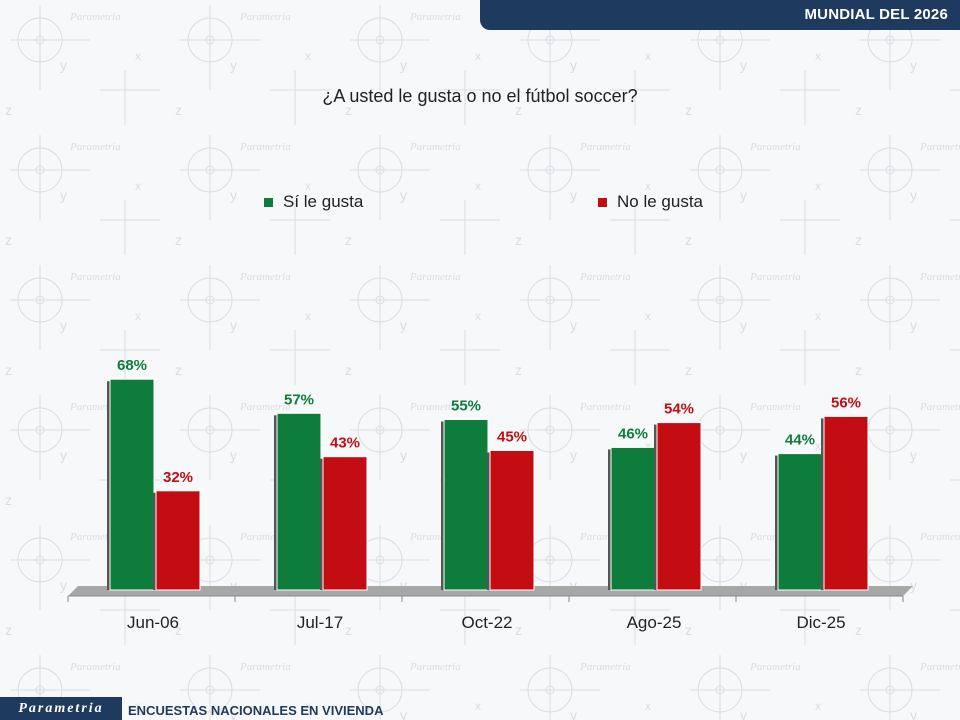  I want to click on x-tick-label: Jun-06, so click(153, 622).